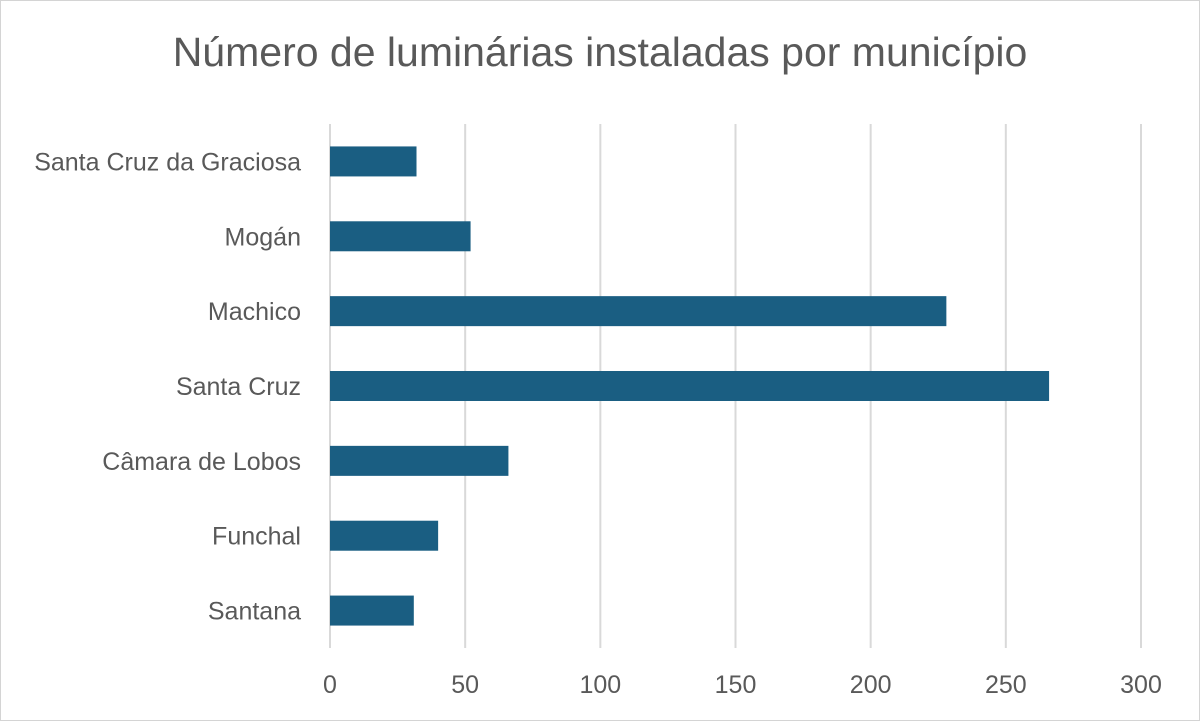 The width and height of the screenshot is (1200, 721). I want to click on x-tick-label: 50, so click(465, 685).